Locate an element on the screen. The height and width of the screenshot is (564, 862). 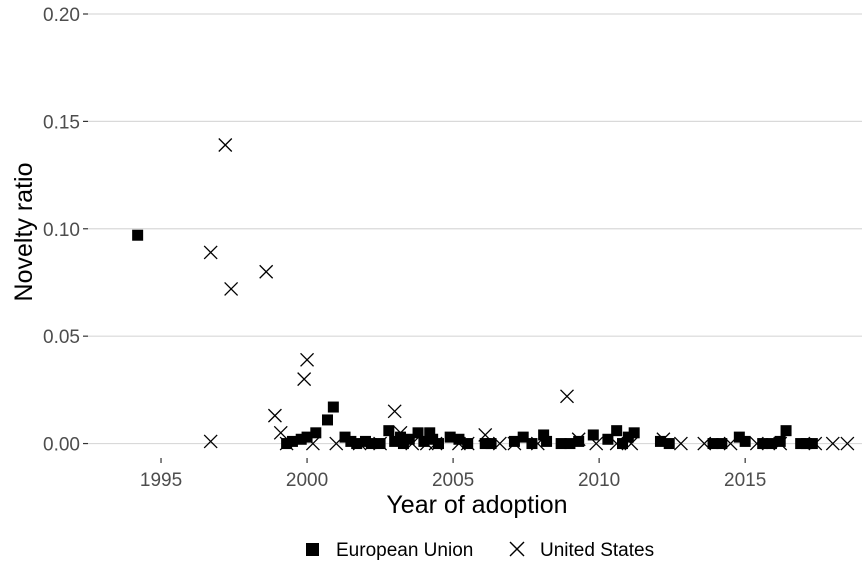
legend-label-united-states: United States is located at coordinates (597, 550).